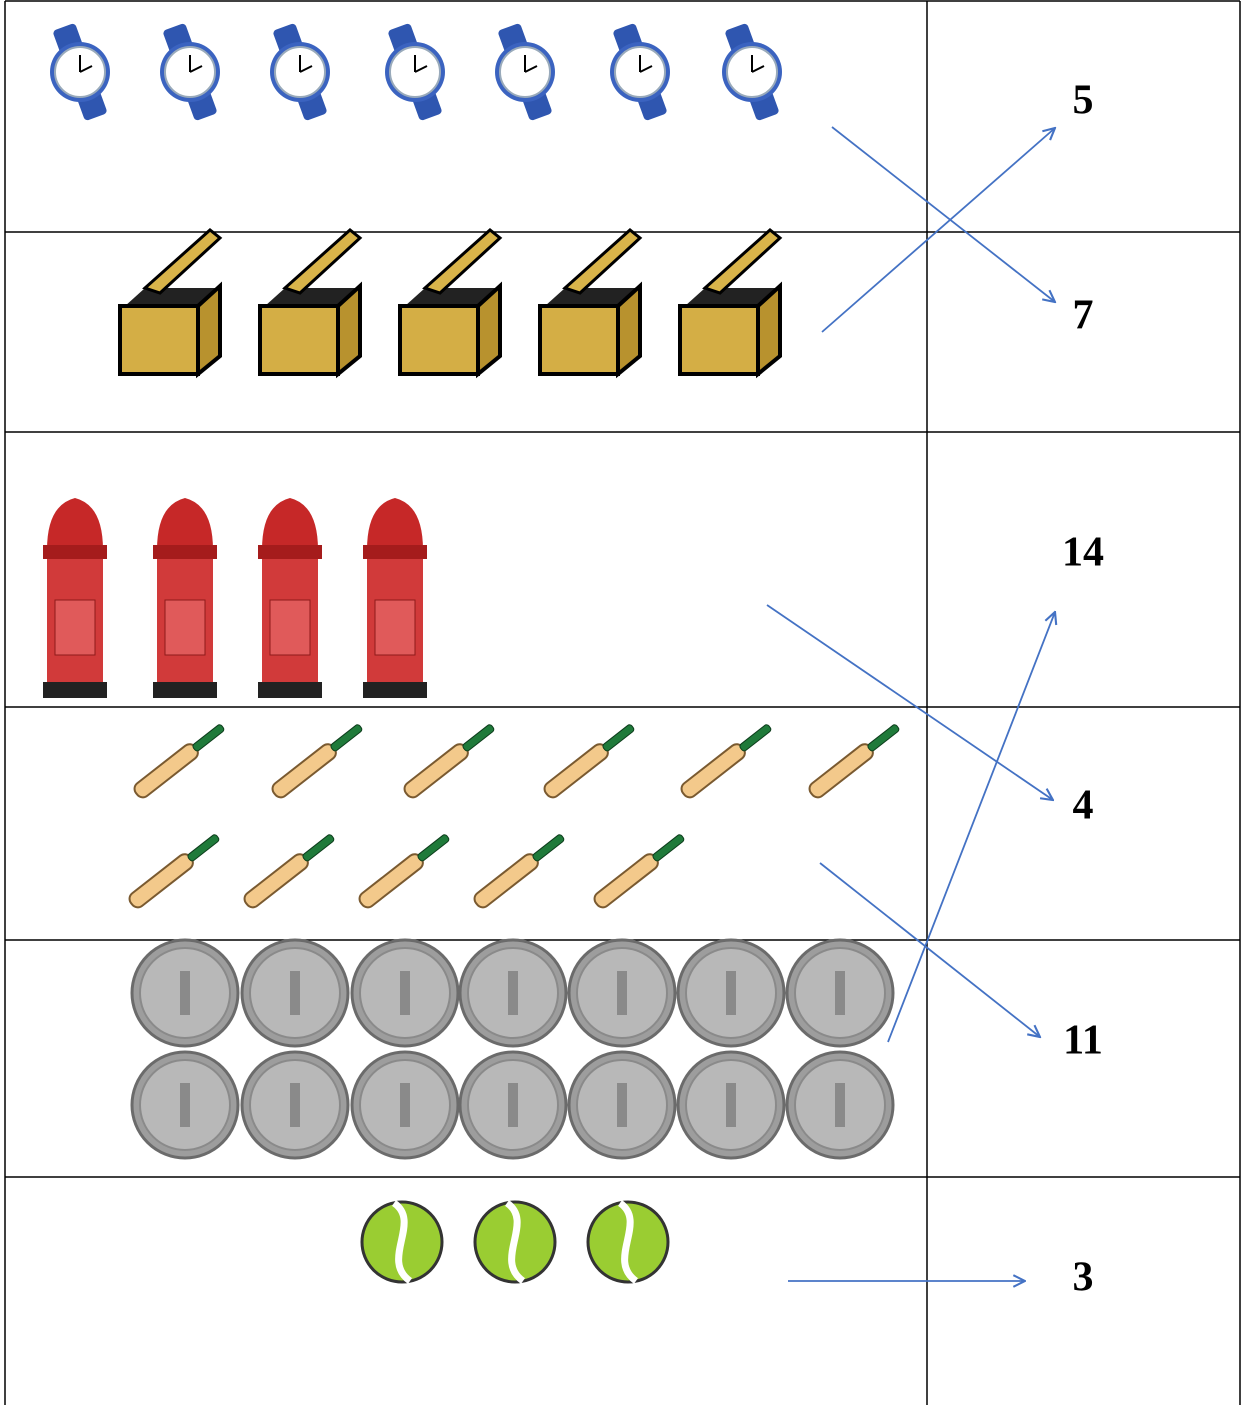 This screenshot has height=1405, width=1244. Describe the element at coordinates (1083, 553) in the screenshot. I see `number: 14` at that location.